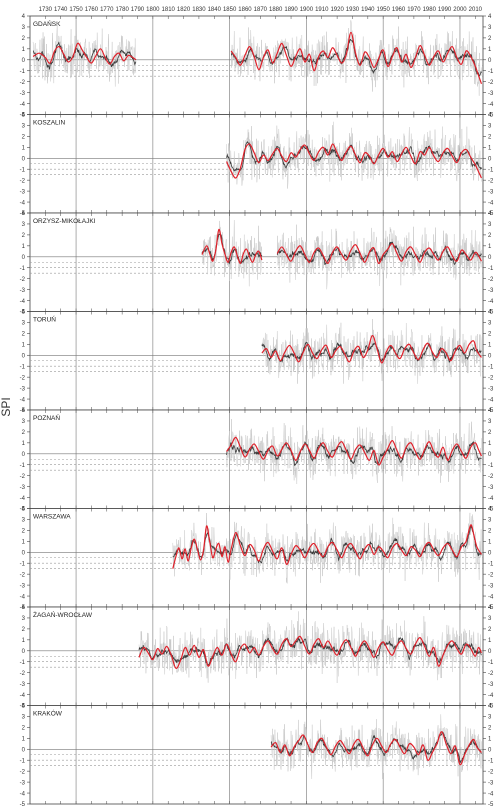 Image resolution: width=500 pixels, height=807 pixels. I want to click on y-tick-label-left: -1, so click(23, 663).